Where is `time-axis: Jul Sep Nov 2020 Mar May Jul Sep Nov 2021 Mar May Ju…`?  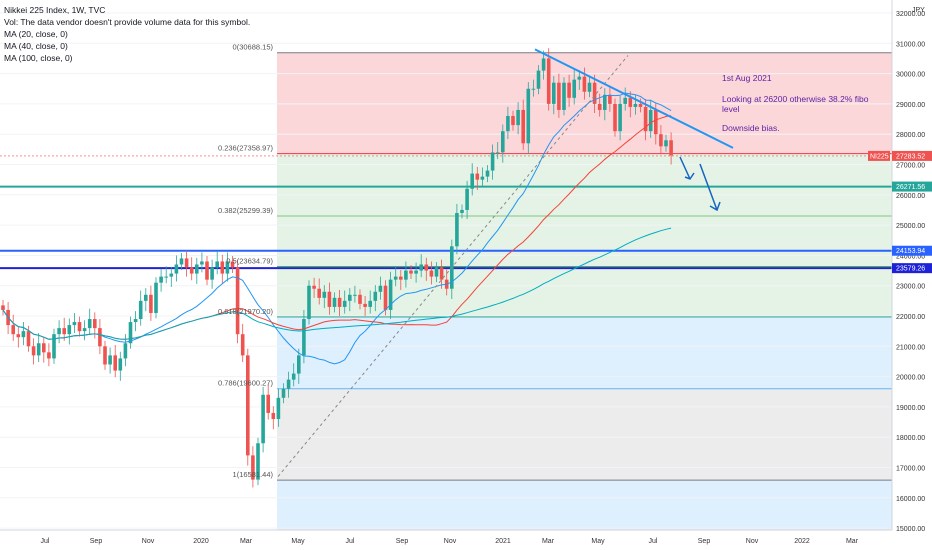 time-axis: Jul Sep Nov 2020 Mar May Jul Sep Nov 2021 Mar May Ju… is located at coordinates (446, 539).